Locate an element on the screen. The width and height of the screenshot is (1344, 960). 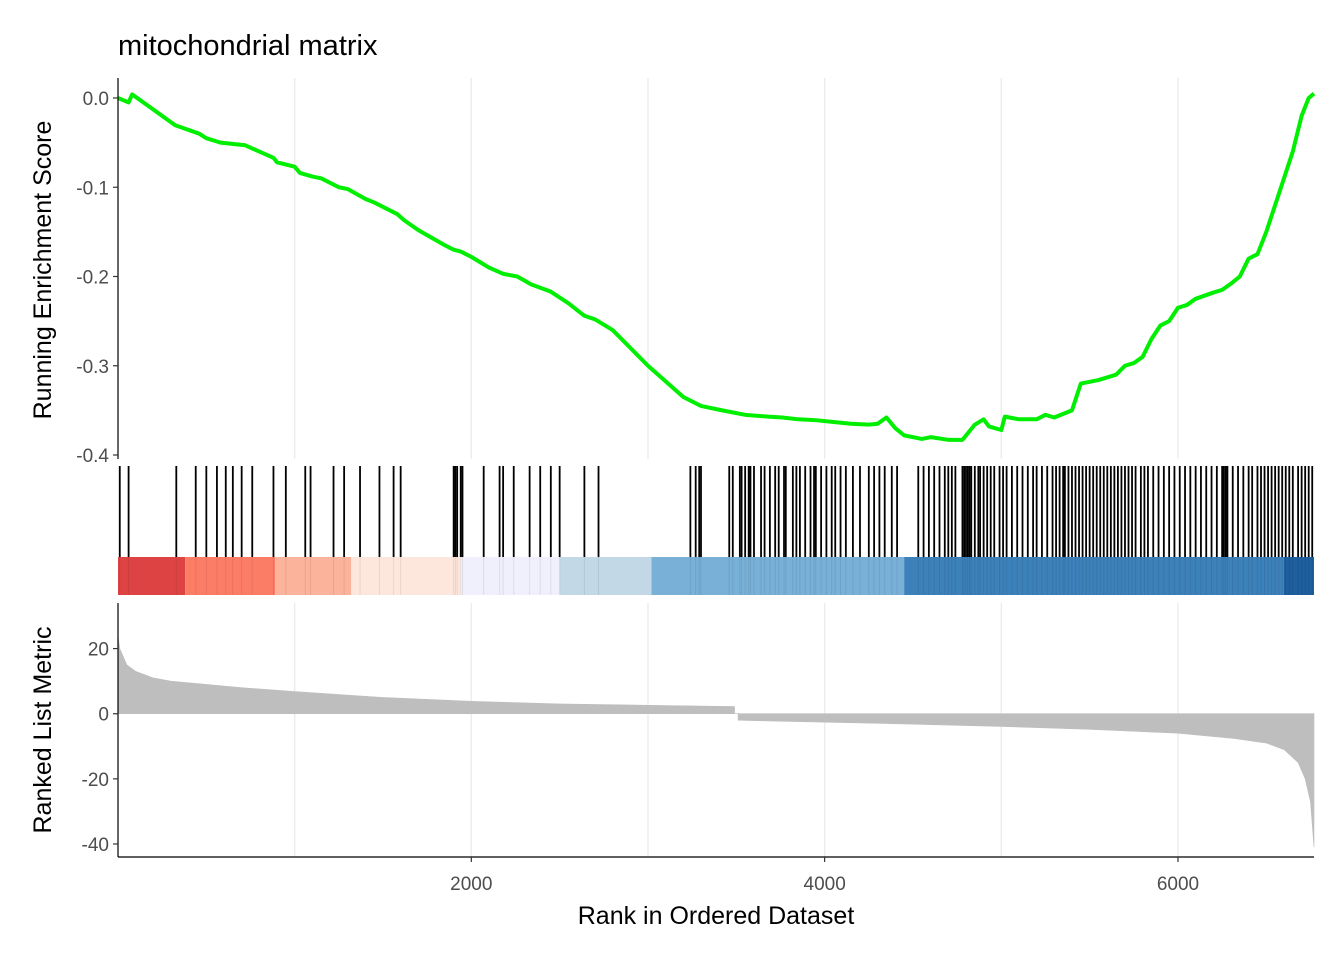
p1-y-tick-label: 0.0 is located at coordinates (96, 99).